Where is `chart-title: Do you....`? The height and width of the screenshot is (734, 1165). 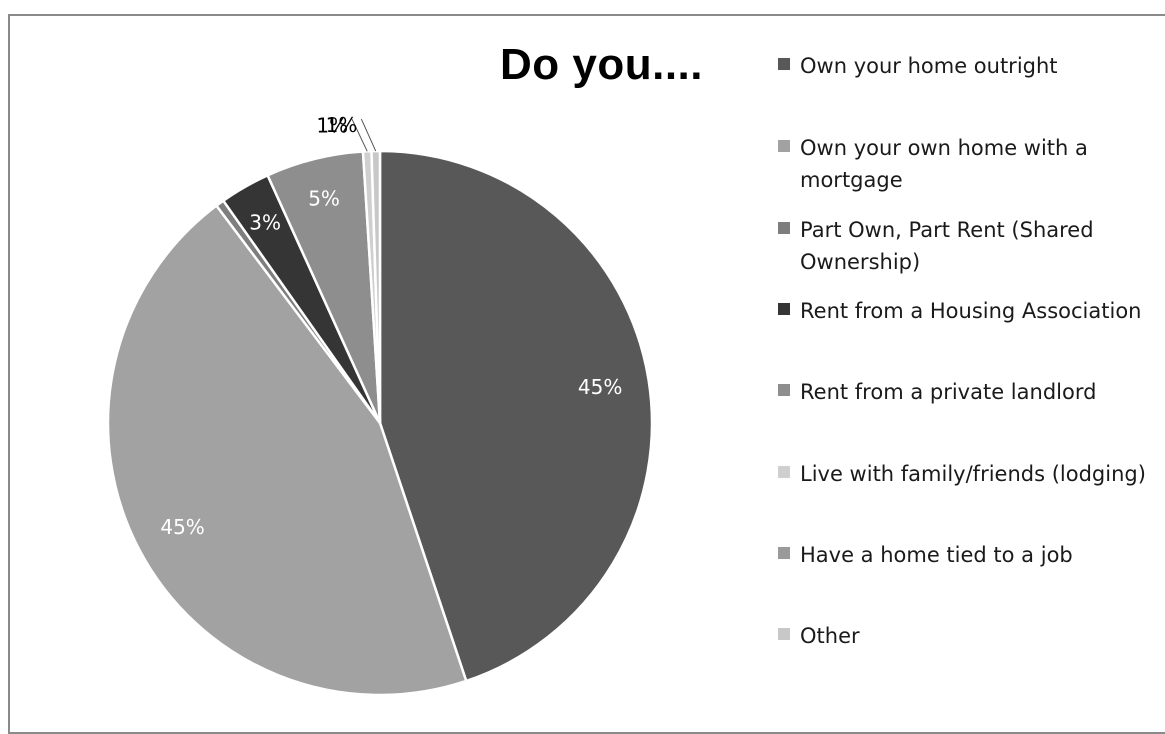
chart-title: Do you.... is located at coordinates (601, 64).